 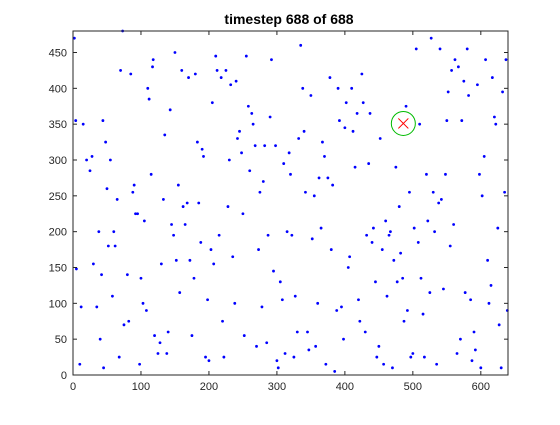 What do you see at coordinates (403, 123) in the screenshot?
I see `target-marker` at bounding box center [403, 123].